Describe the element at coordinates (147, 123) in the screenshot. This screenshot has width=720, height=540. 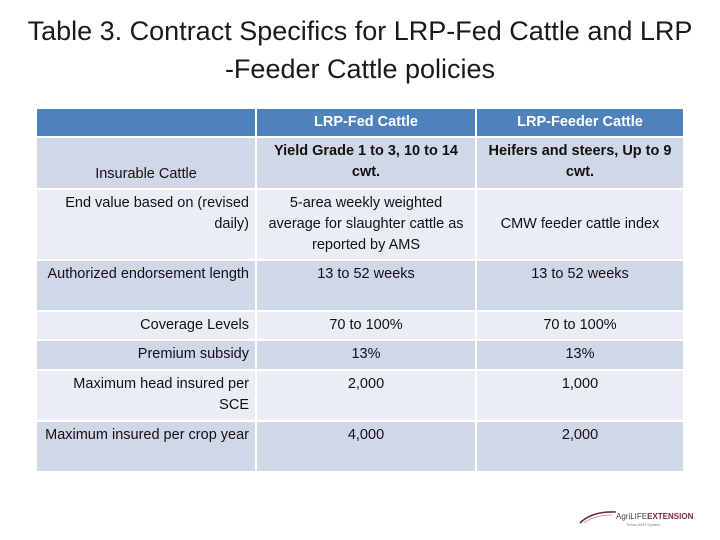
I see `header-blank` at that location.